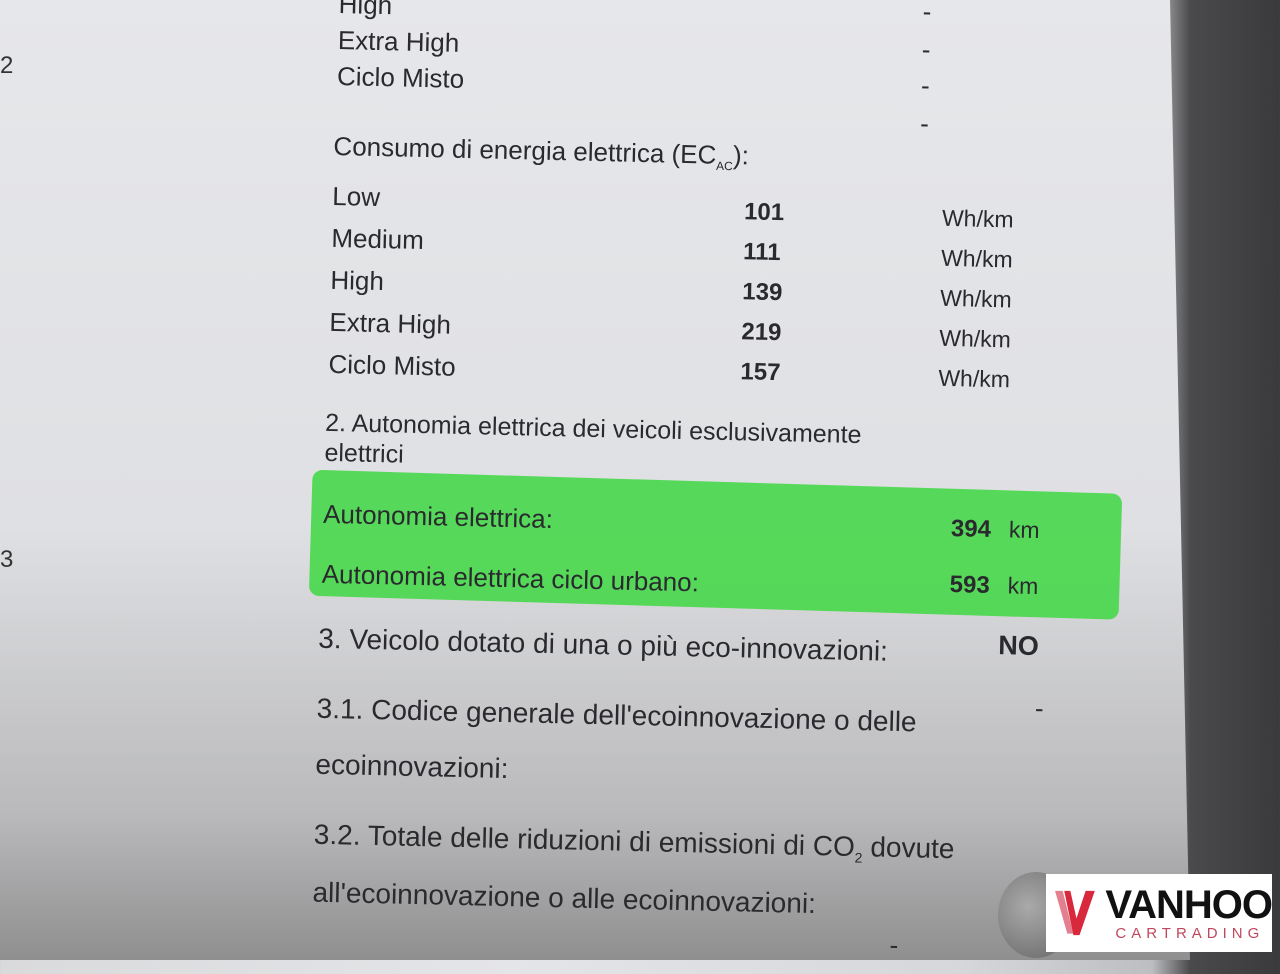 The width and height of the screenshot is (1280, 974). I want to click on highlighter-mark, so click(715, 544).